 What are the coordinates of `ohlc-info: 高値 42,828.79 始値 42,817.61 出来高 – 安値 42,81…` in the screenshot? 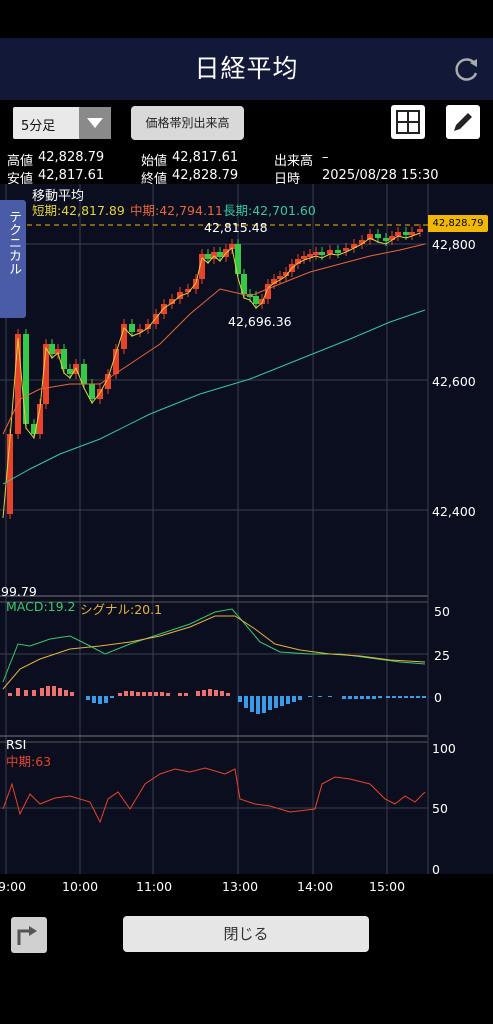 It's located at (246, 166).